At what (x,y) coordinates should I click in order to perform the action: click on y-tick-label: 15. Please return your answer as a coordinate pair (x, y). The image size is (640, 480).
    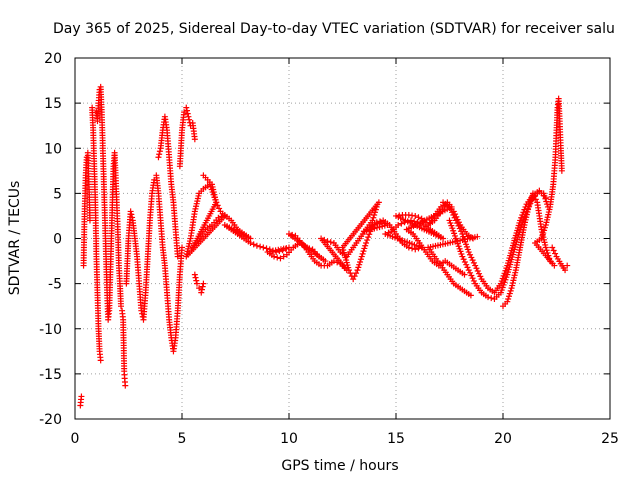
    Looking at the image, I should click on (53, 104).